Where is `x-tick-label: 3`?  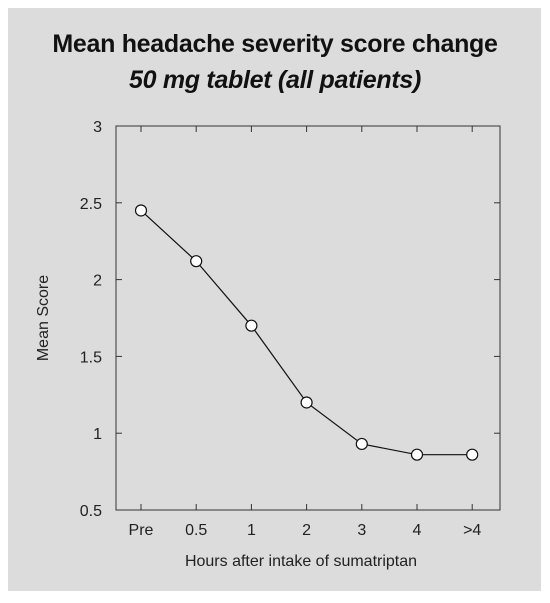 x-tick-label: 3 is located at coordinates (361, 530).